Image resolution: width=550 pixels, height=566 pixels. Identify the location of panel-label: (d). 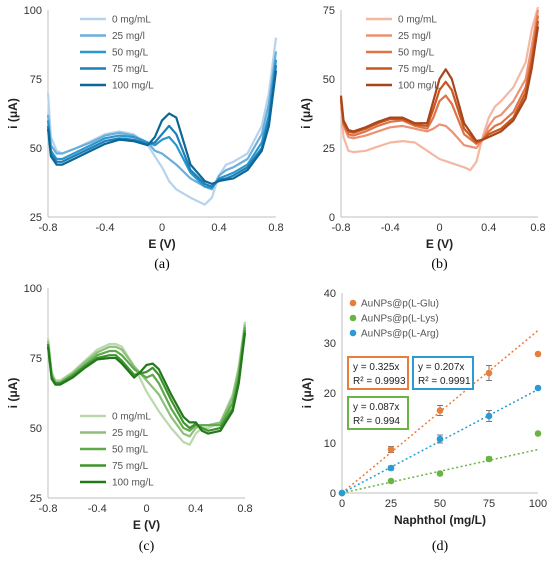
(440, 546).